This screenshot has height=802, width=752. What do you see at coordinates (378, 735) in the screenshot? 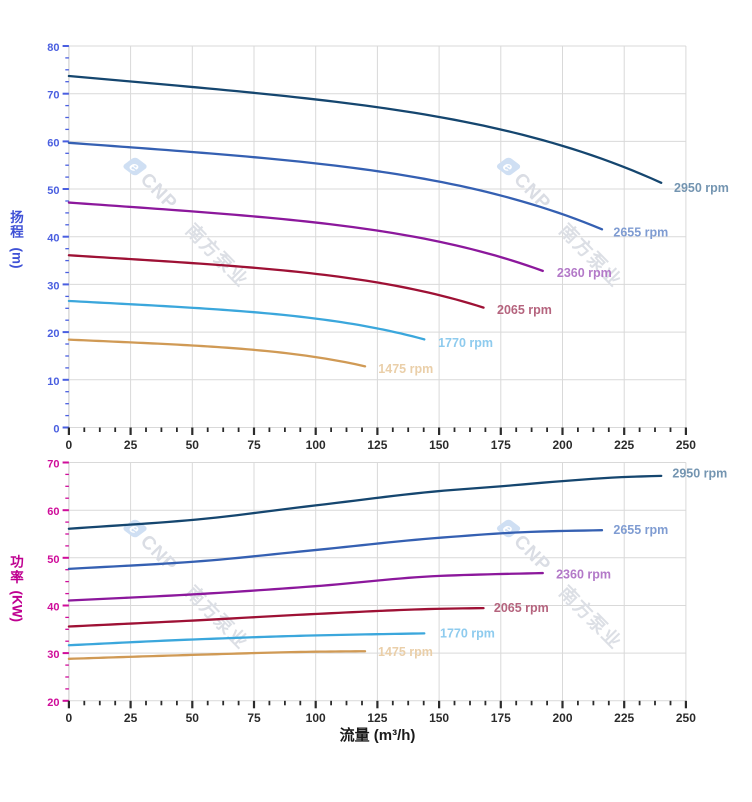
I see `svg-text: 流量 (m³/h)` at bounding box center [378, 735].